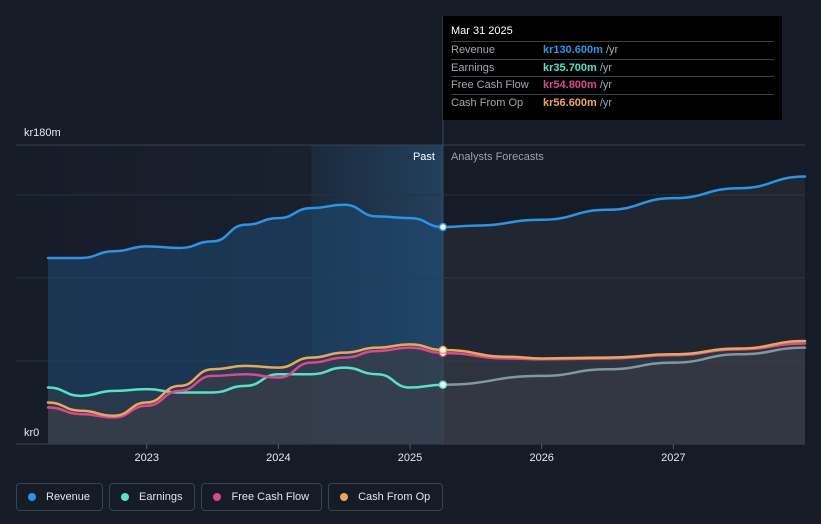  I want to click on legend-label: Revenue, so click(68, 497).